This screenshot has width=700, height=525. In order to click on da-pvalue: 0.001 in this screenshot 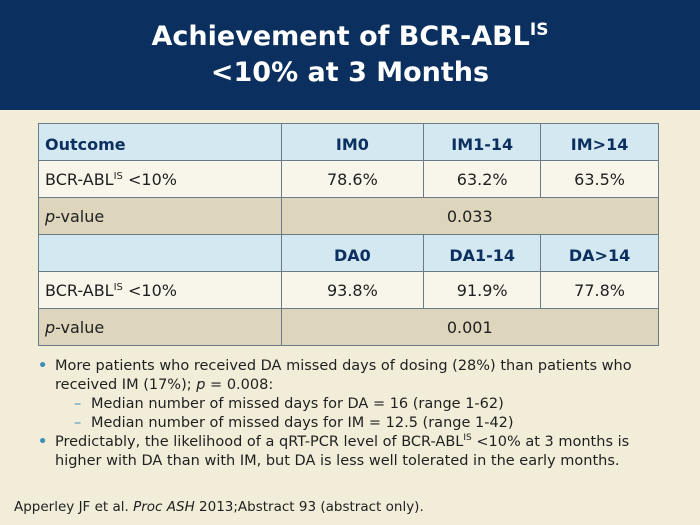, I will do `click(470, 327)`.